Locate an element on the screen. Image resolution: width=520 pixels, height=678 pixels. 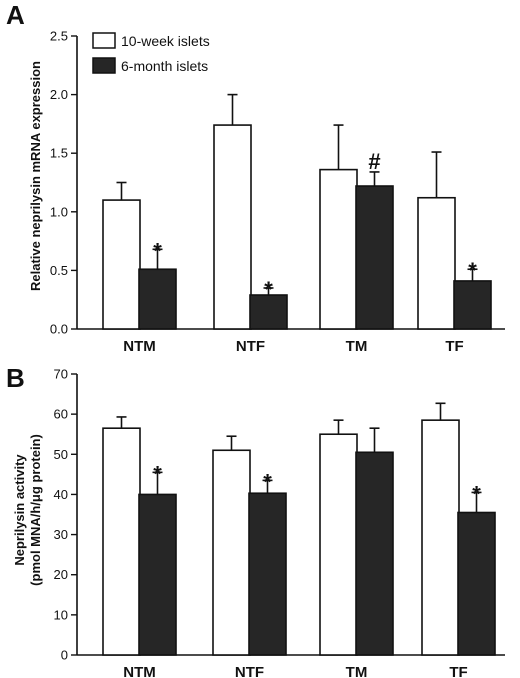
panel-a-bar-tf-6-month is located at coordinates (472, 305).